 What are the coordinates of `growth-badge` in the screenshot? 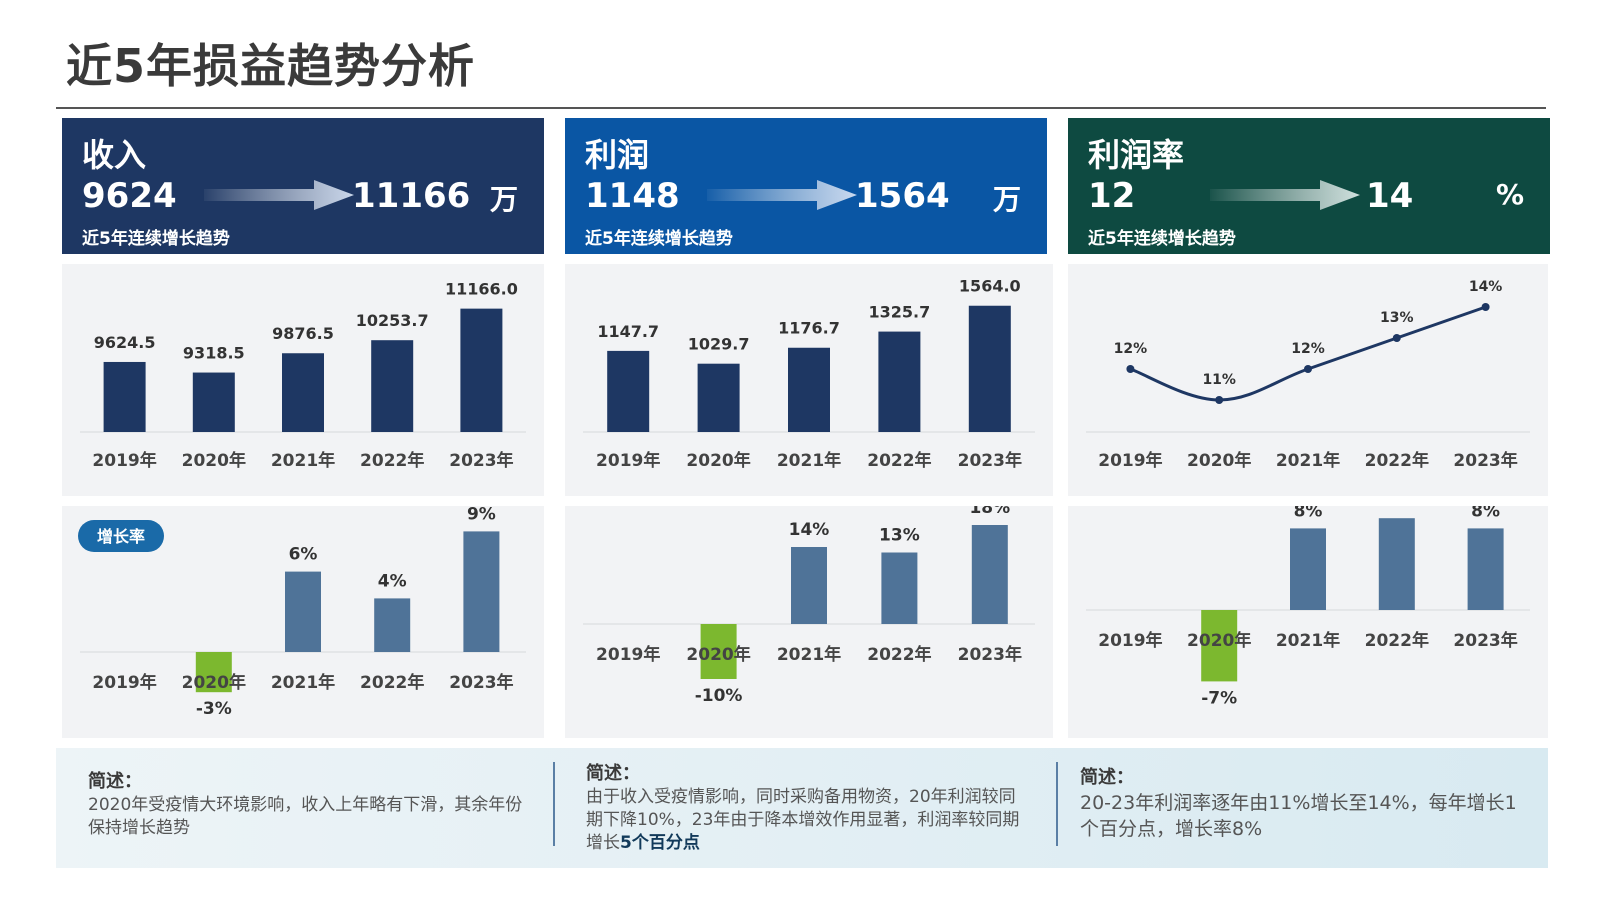 It's located at (121, 536).